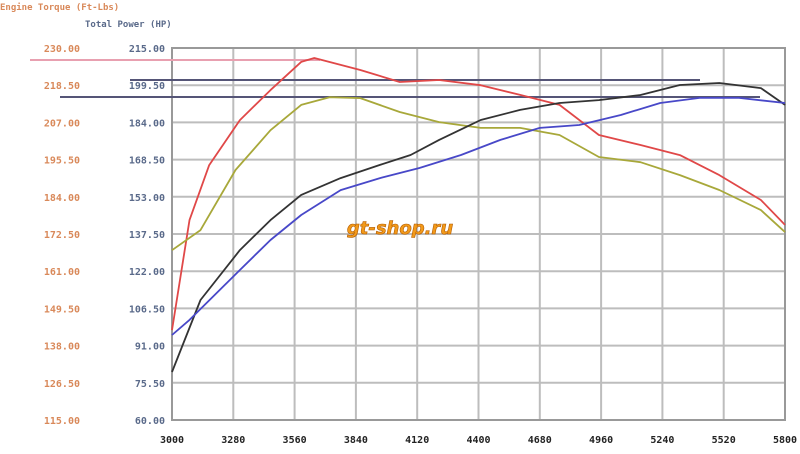 Image resolution: width=800 pixels, height=454 pixels. I want to click on power-tick-label: 199.50, so click(147, 86).